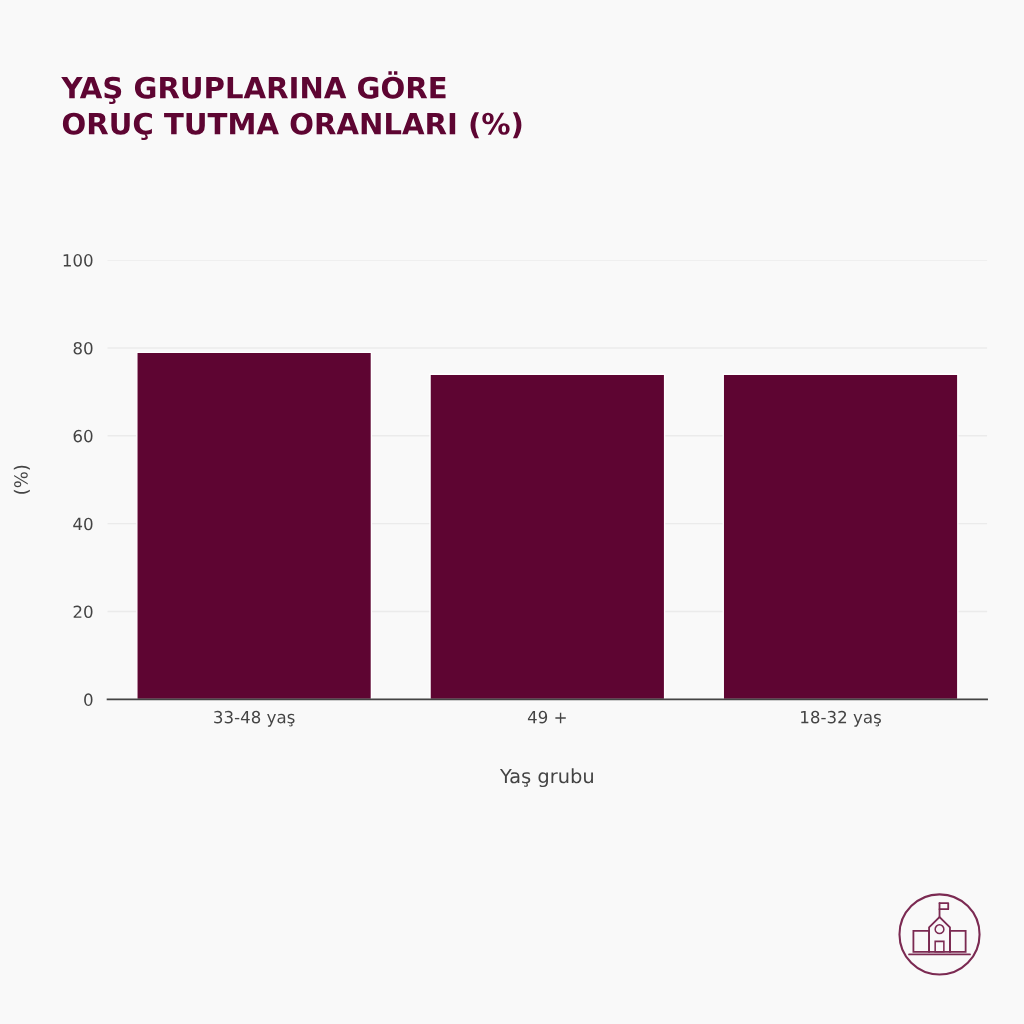 This screenshot has width=1024, height=1024. What do you see at coordinates (78, 260) in the screenshot?
I see `y-tick-label: 100` at bounding box center [78, 260].